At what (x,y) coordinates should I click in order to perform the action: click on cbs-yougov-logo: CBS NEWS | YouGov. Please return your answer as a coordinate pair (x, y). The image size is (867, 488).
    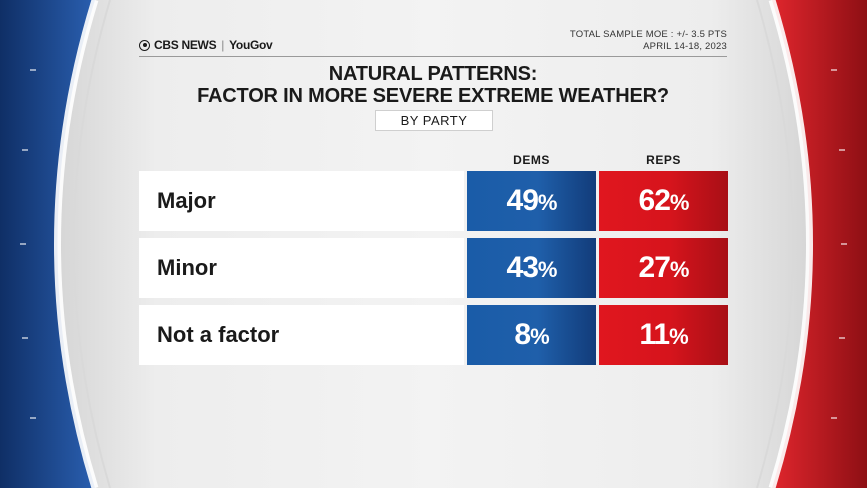
    Looking at the image, I should click on (206, 45).